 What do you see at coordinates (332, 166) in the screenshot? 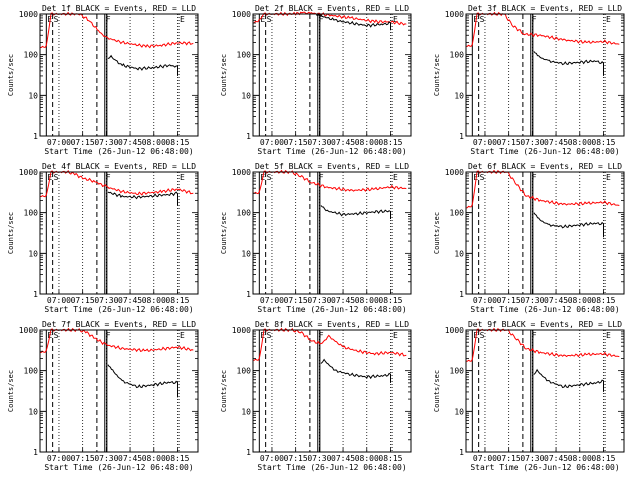
I see `panel-title: Det 5f BLACK = Events, RED = LLD` at bounding box center [332, 166].